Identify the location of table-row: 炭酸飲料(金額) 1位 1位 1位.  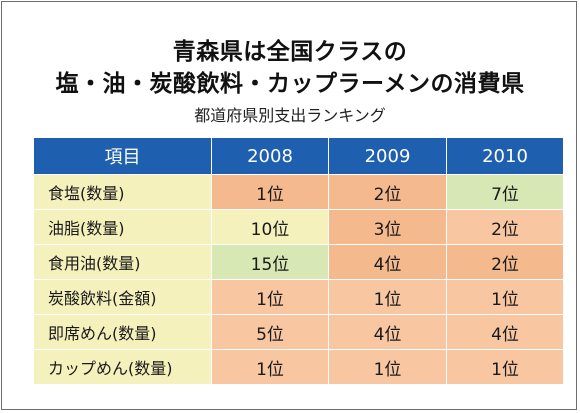
(298, 297).